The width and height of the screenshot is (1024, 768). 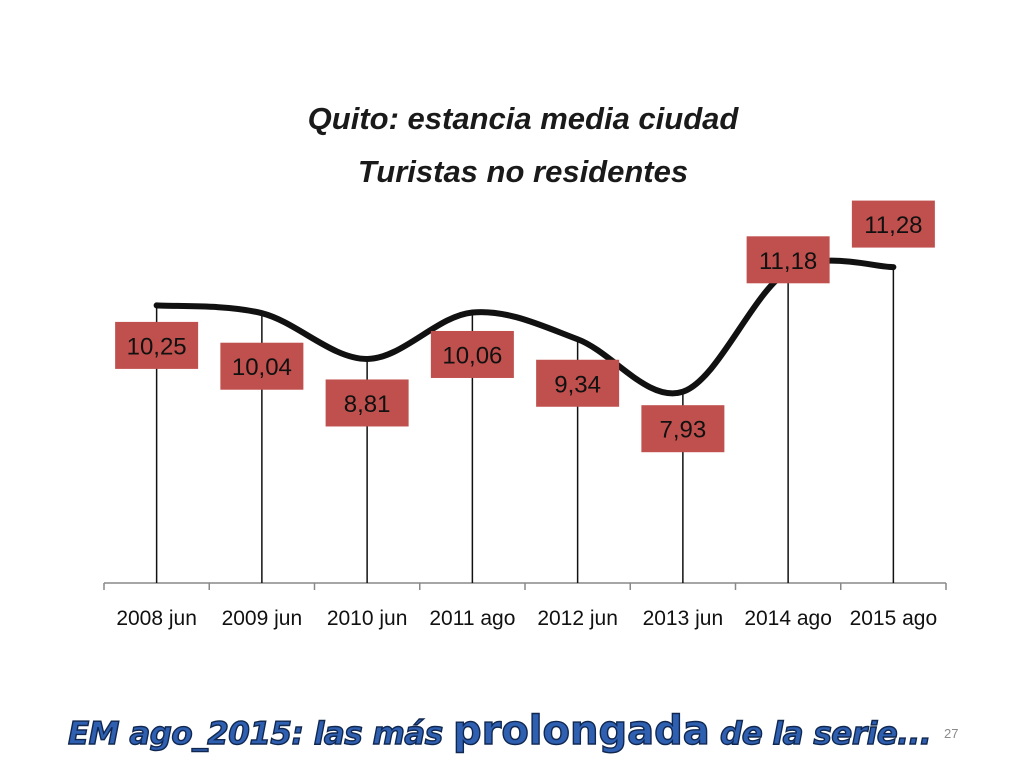 I want to click on data-label: 7,93, so click(x=683, y=430).